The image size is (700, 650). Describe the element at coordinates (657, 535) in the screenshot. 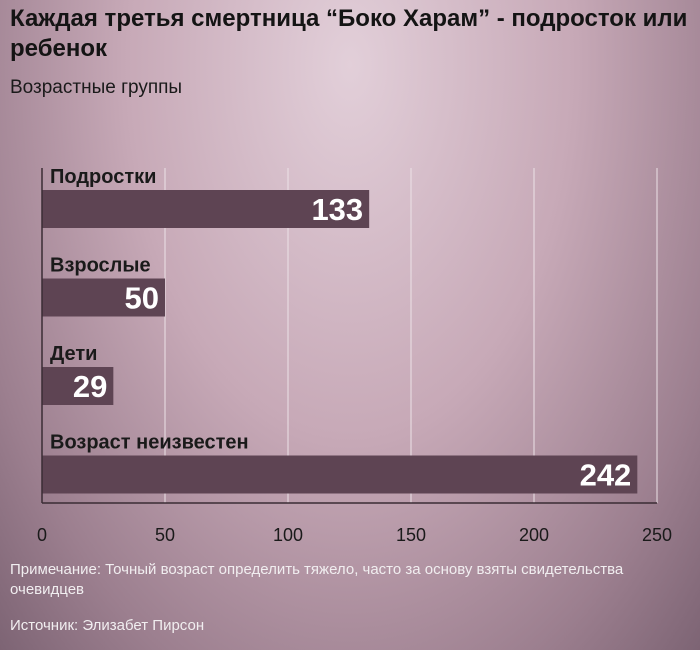

I see `x-tick-label: 250` at that location.